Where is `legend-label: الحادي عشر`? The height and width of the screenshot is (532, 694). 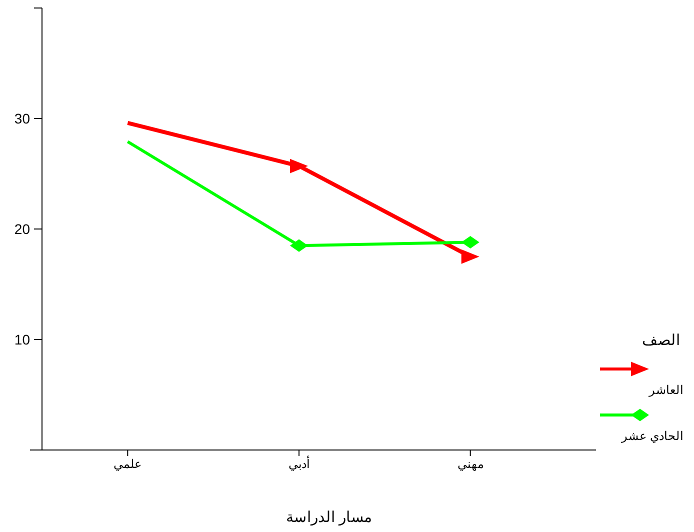
legend-label: الحادي عشر is located at coordinates (651, 436).